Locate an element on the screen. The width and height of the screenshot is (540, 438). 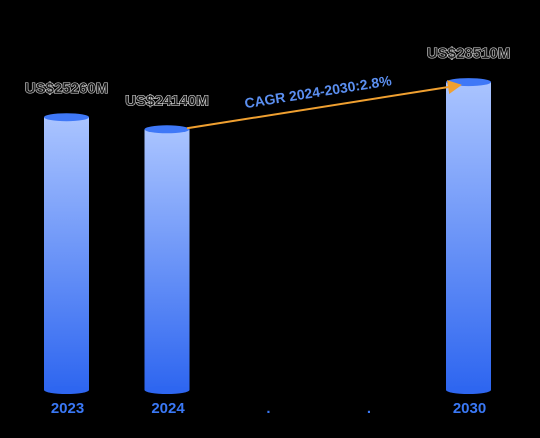
bar-base-2023 is located at coordinates (66, 390).